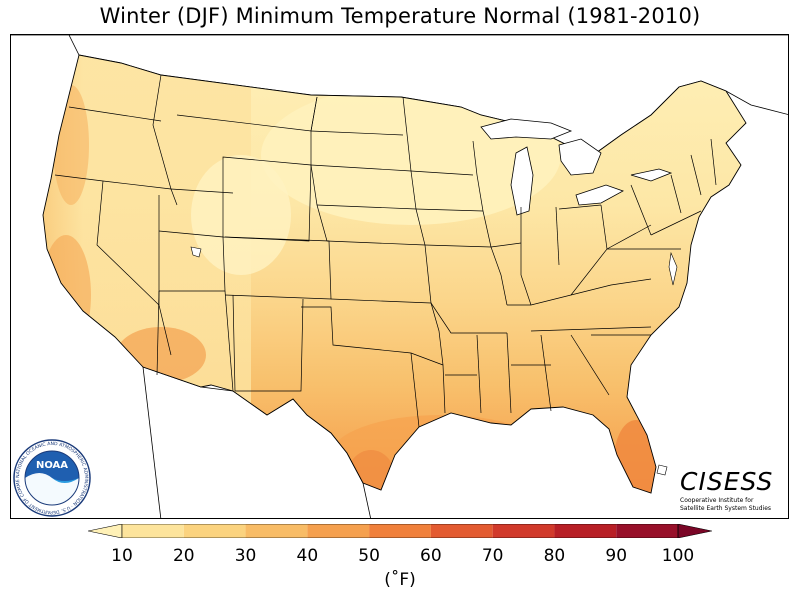 This screenshot has width=800, height=602. Describe the element at coordinates (678, 556) in the screenshot. I see `colorbar-tick-label: 100` at that location.